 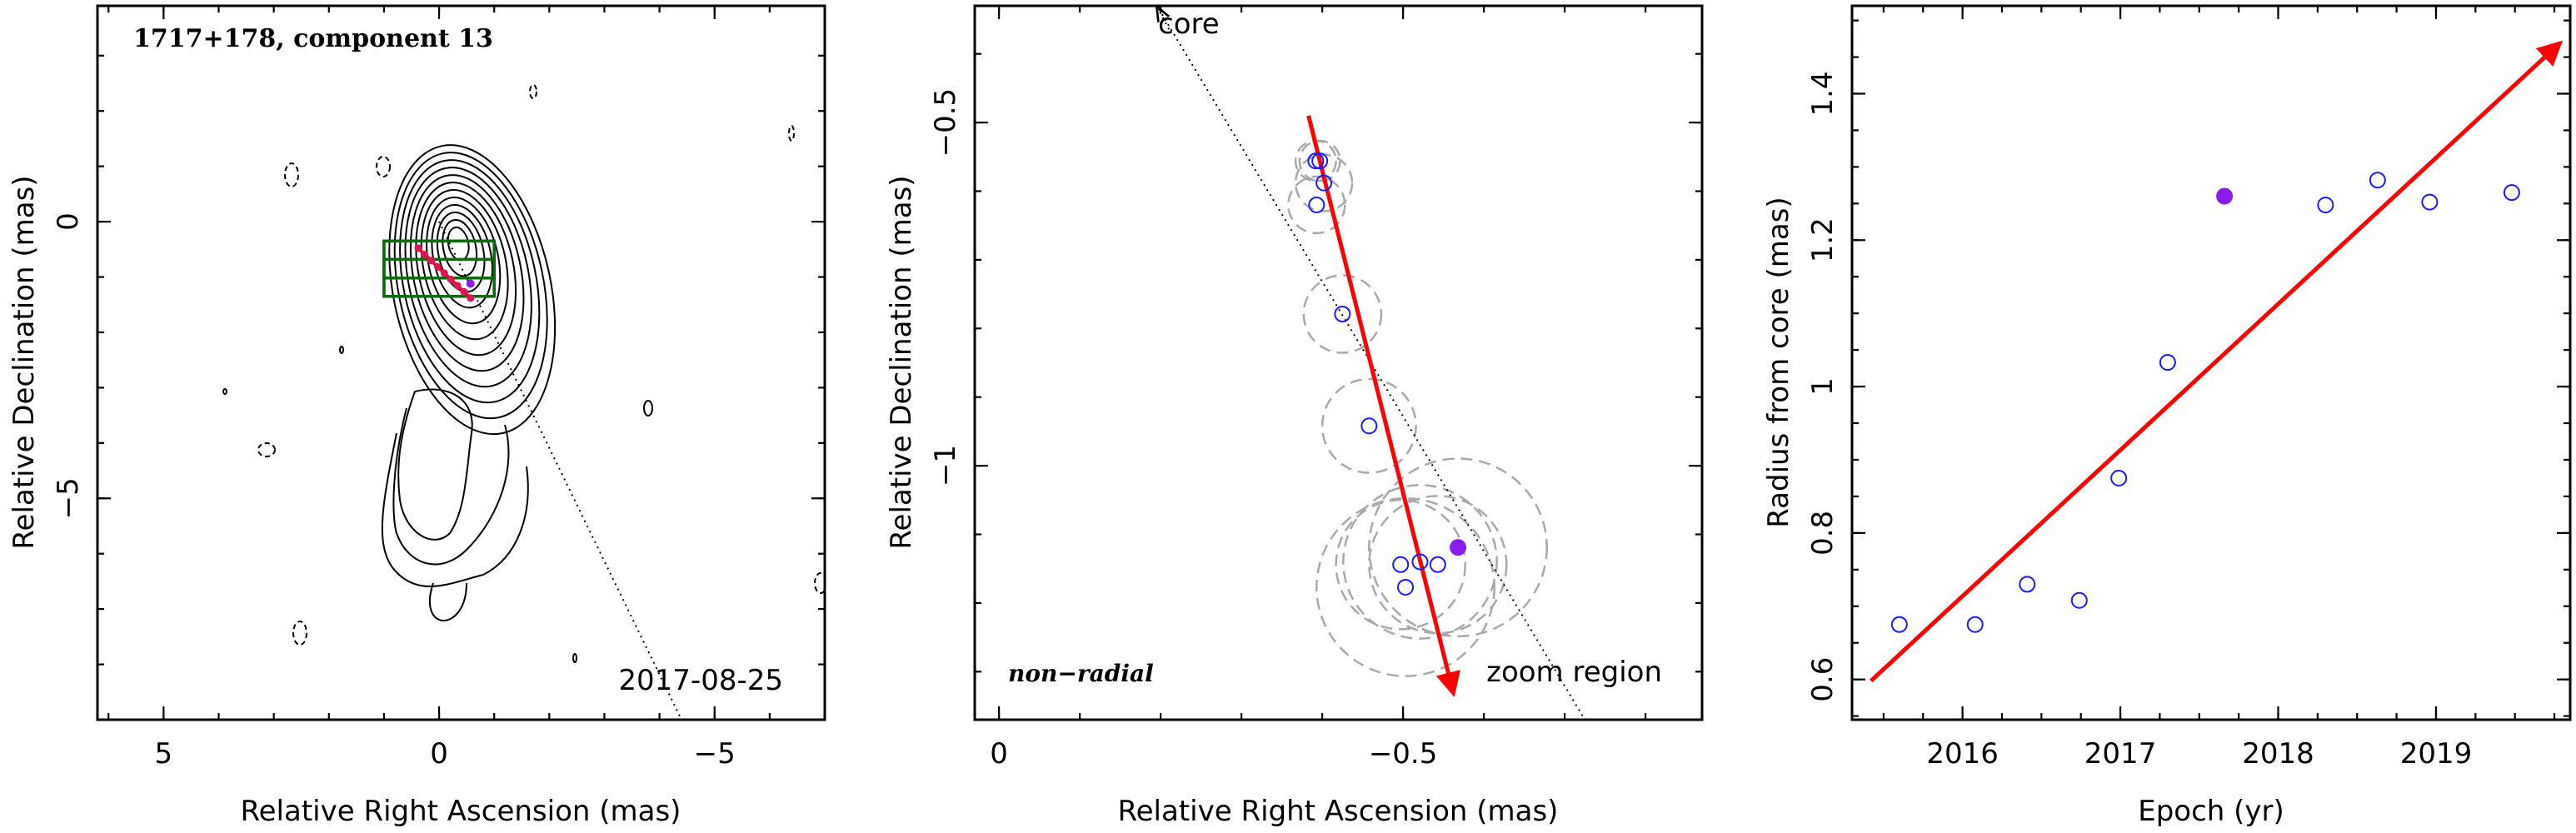 I want to click on radius-points, so click(x=2205, y=402).